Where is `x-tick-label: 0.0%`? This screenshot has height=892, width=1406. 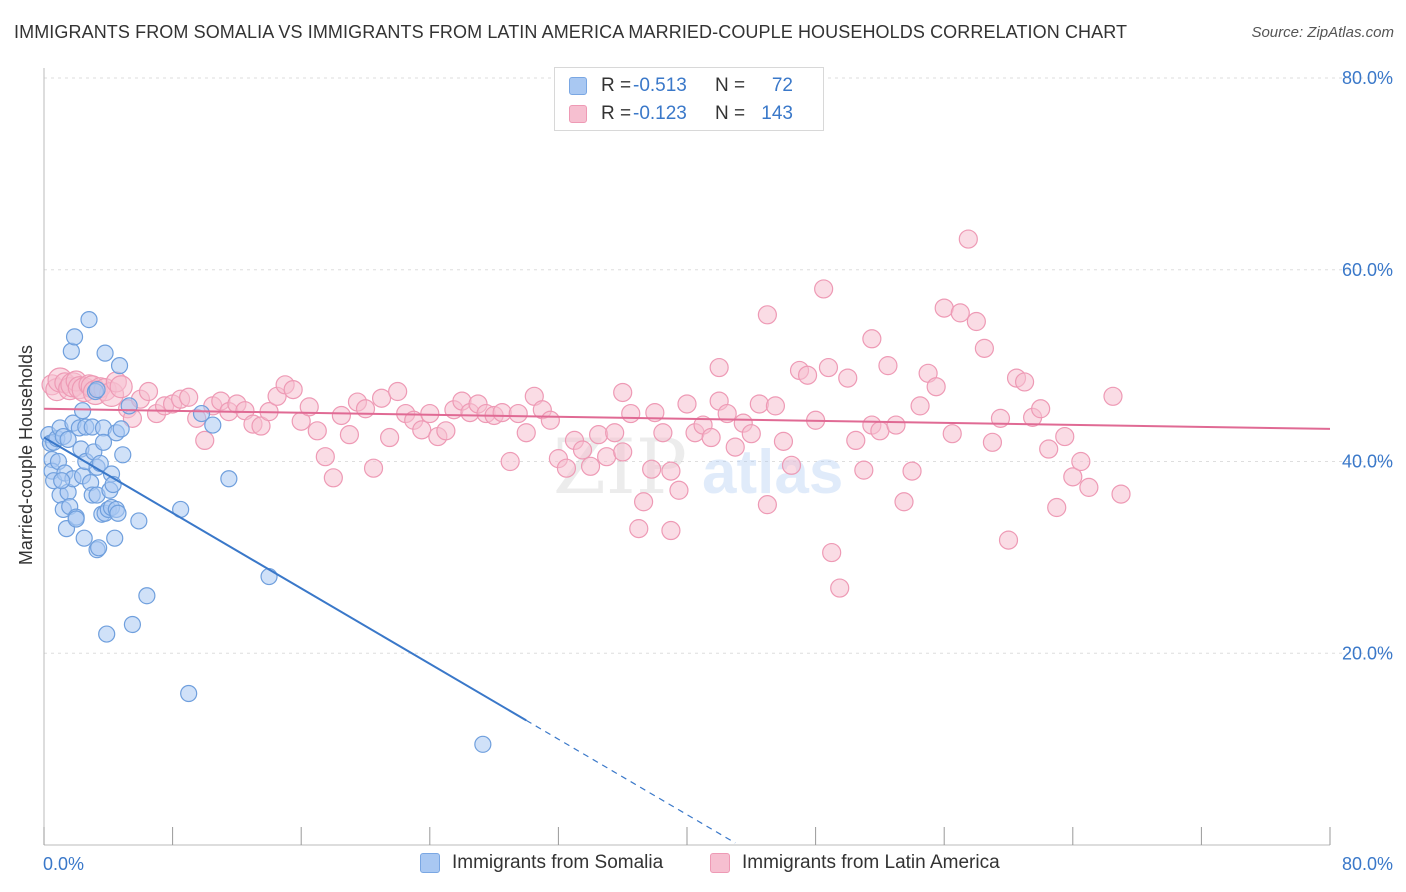
x-tick-label: 0.0% is located at coordinates (63, 864).